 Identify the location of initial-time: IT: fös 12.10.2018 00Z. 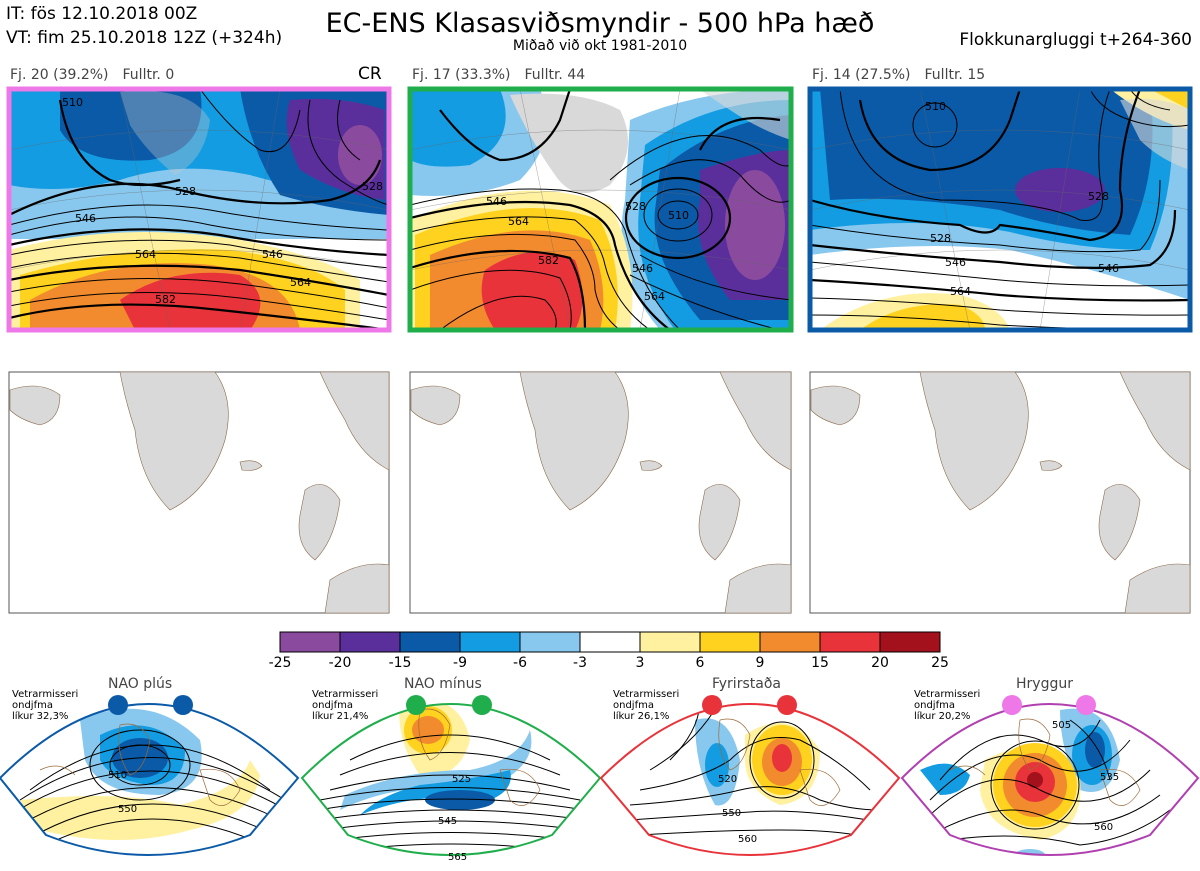
(102, 14).